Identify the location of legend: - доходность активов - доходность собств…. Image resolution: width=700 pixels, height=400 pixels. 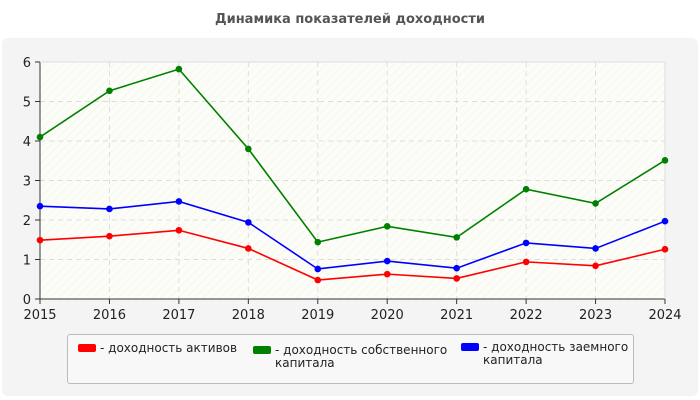
(350, 359).